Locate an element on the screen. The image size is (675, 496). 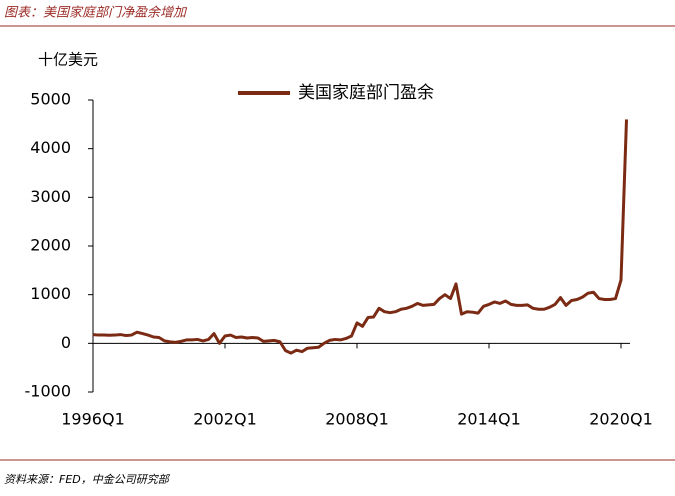
y-tick-label: 3000 is located at coordinates (50, 196).